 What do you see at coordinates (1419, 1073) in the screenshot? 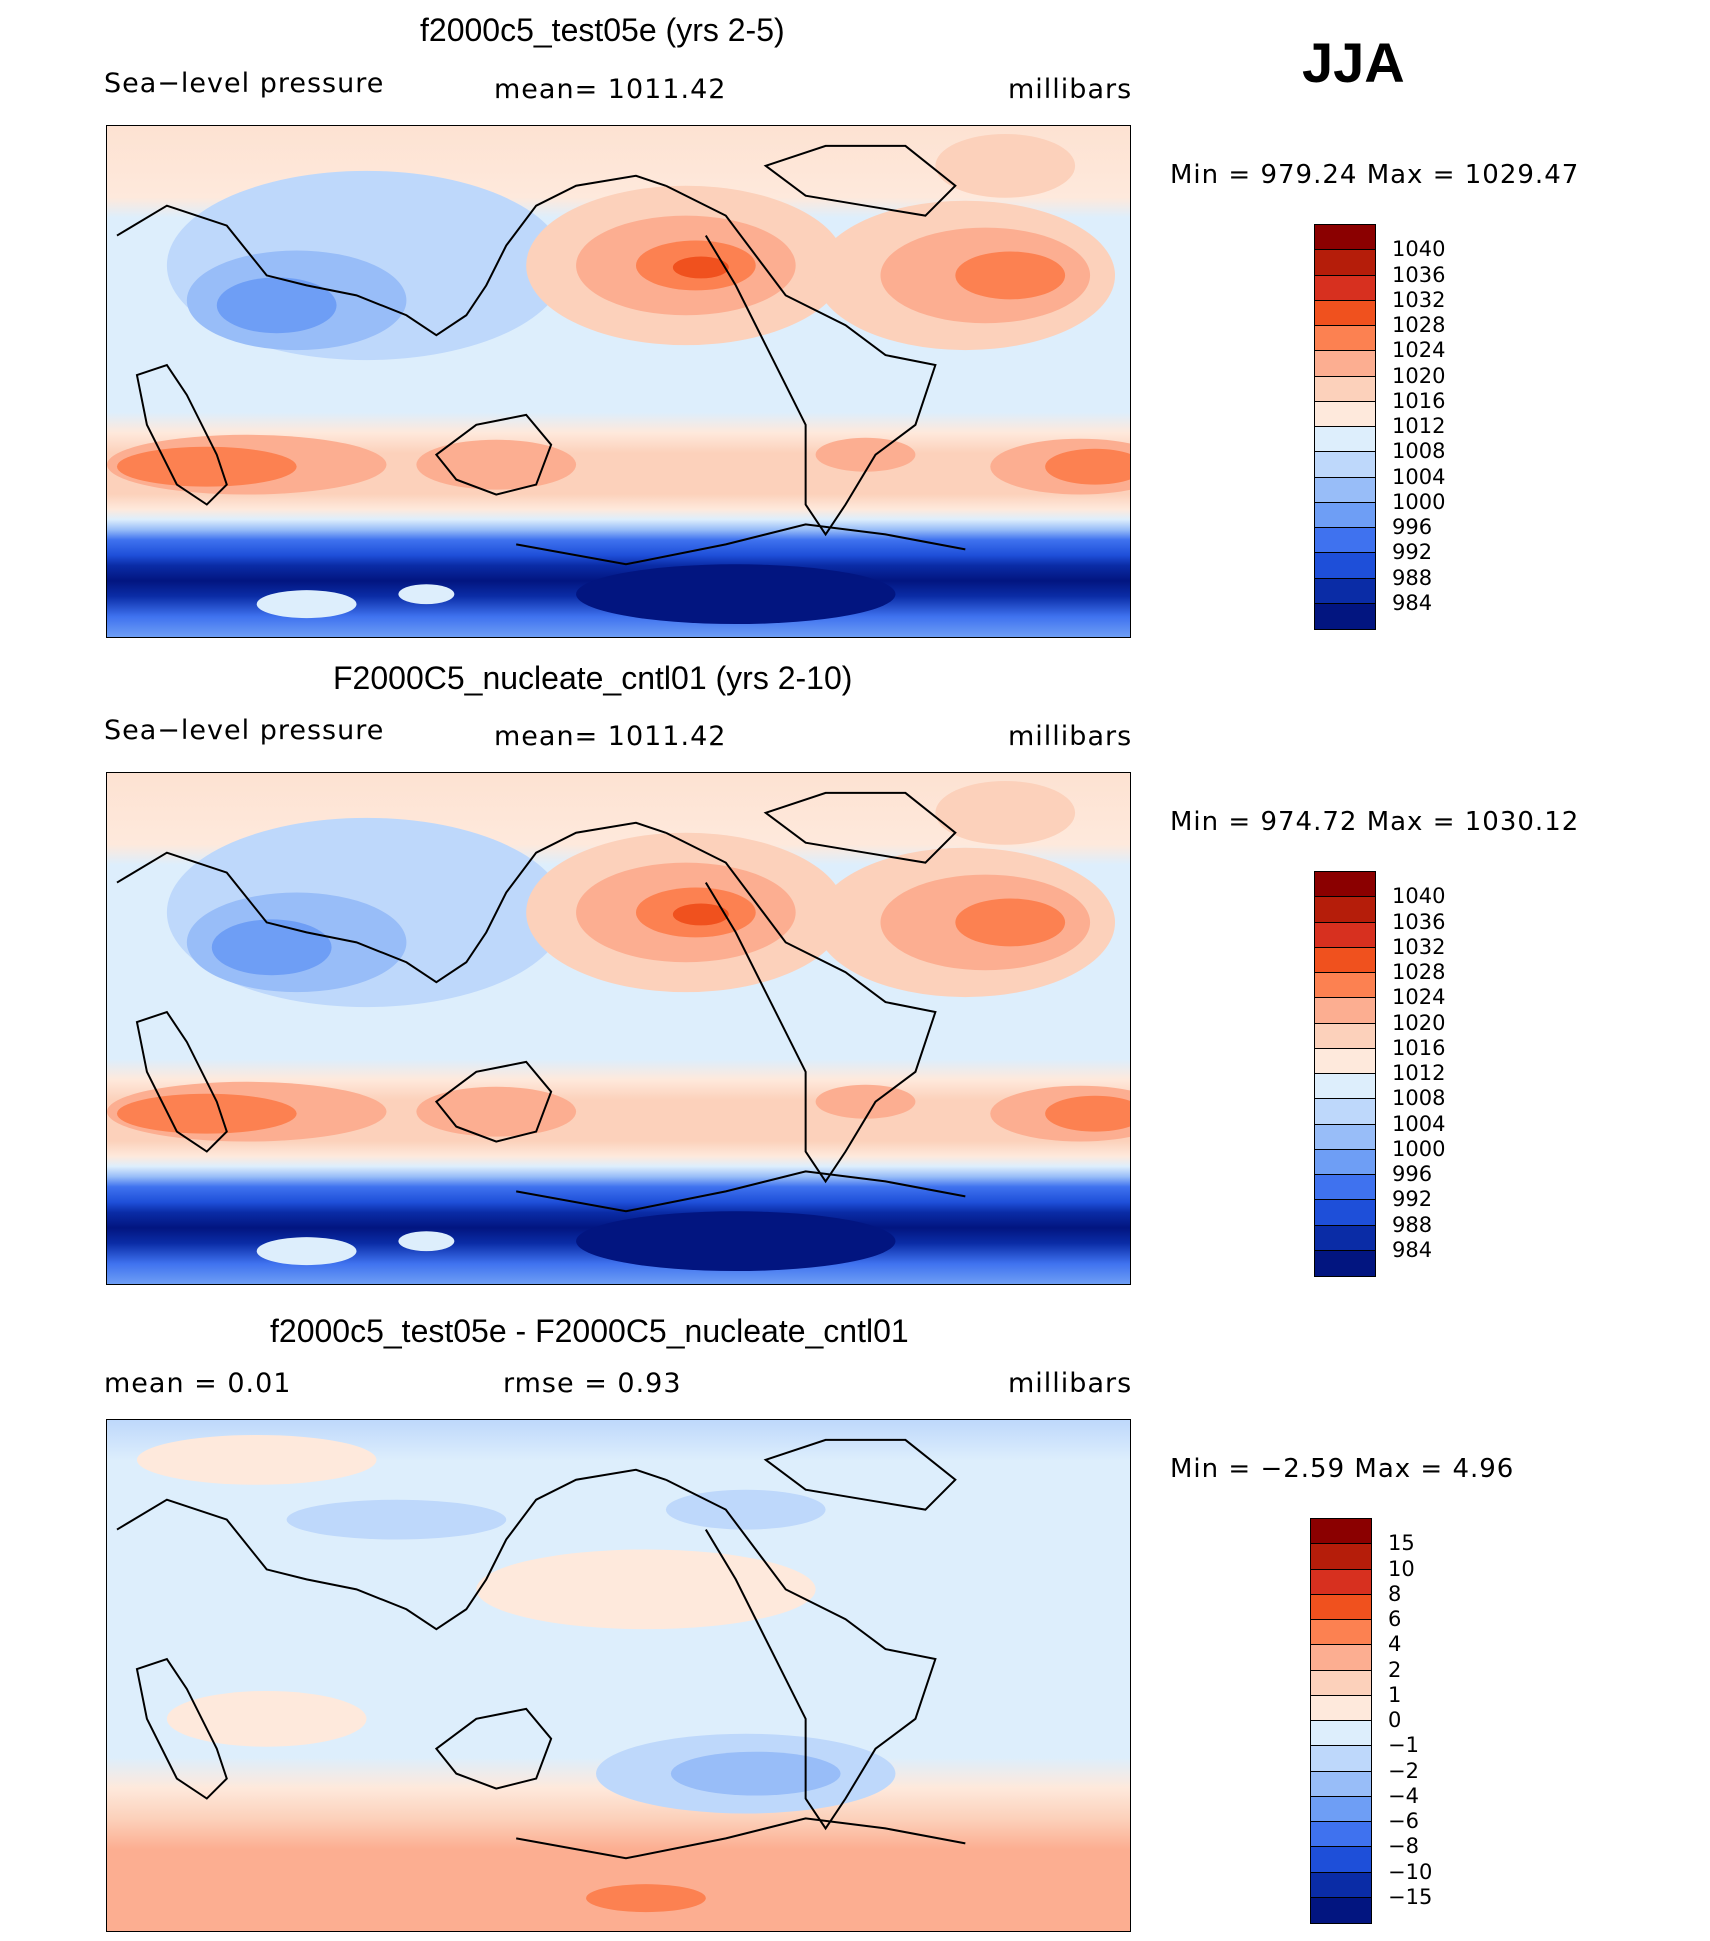
I see `colorbar-tick-label: 1012` at bounding box center [1419, 1073].